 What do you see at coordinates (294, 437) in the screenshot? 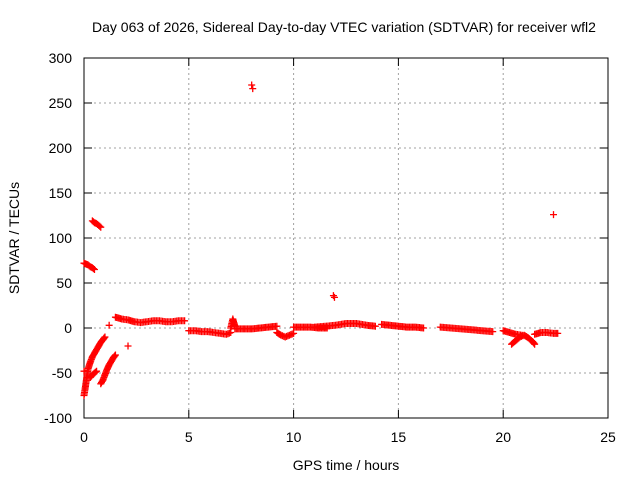
I see `x-tick-label: 10` at bounding box center [294, 437].